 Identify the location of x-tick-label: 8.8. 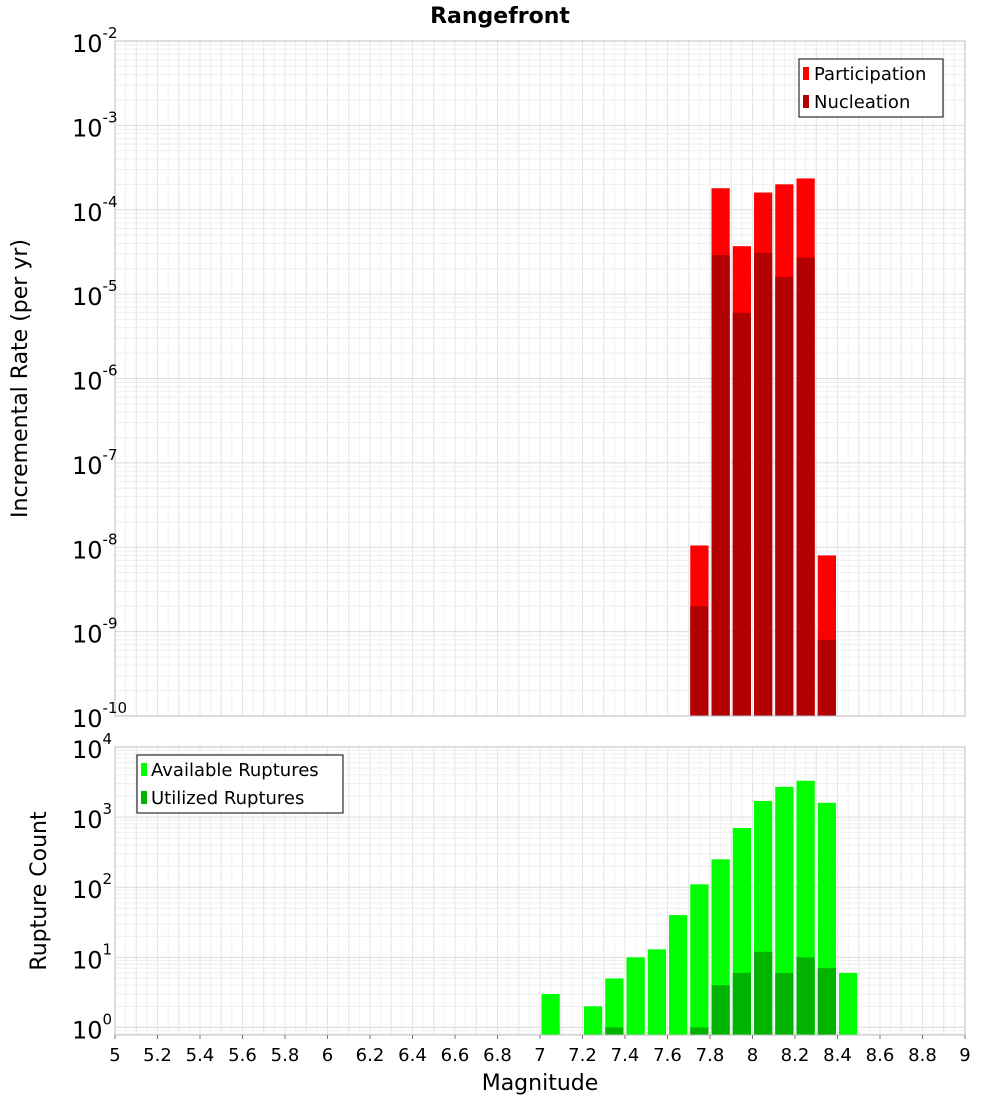
(922, 1055).